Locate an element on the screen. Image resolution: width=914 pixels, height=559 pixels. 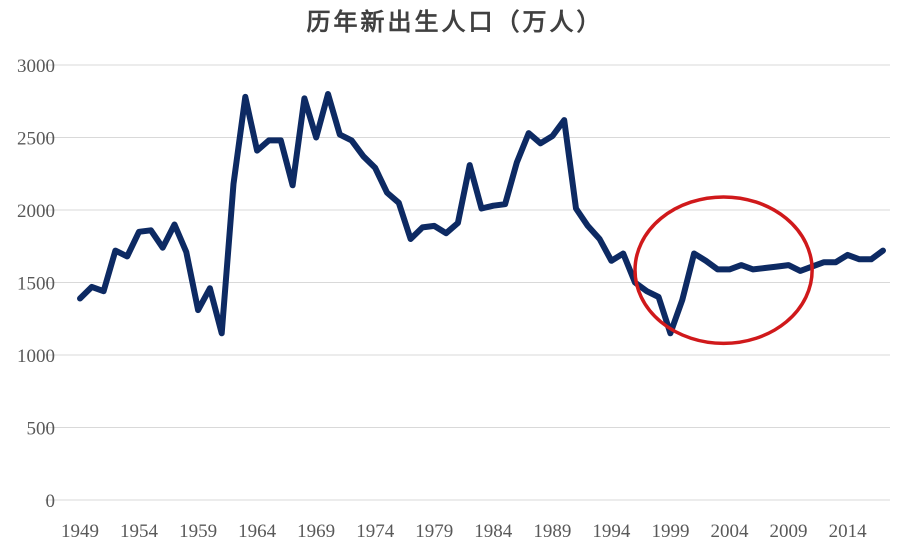
x-tick-label: 1974 is located at coordinates (375, 531).